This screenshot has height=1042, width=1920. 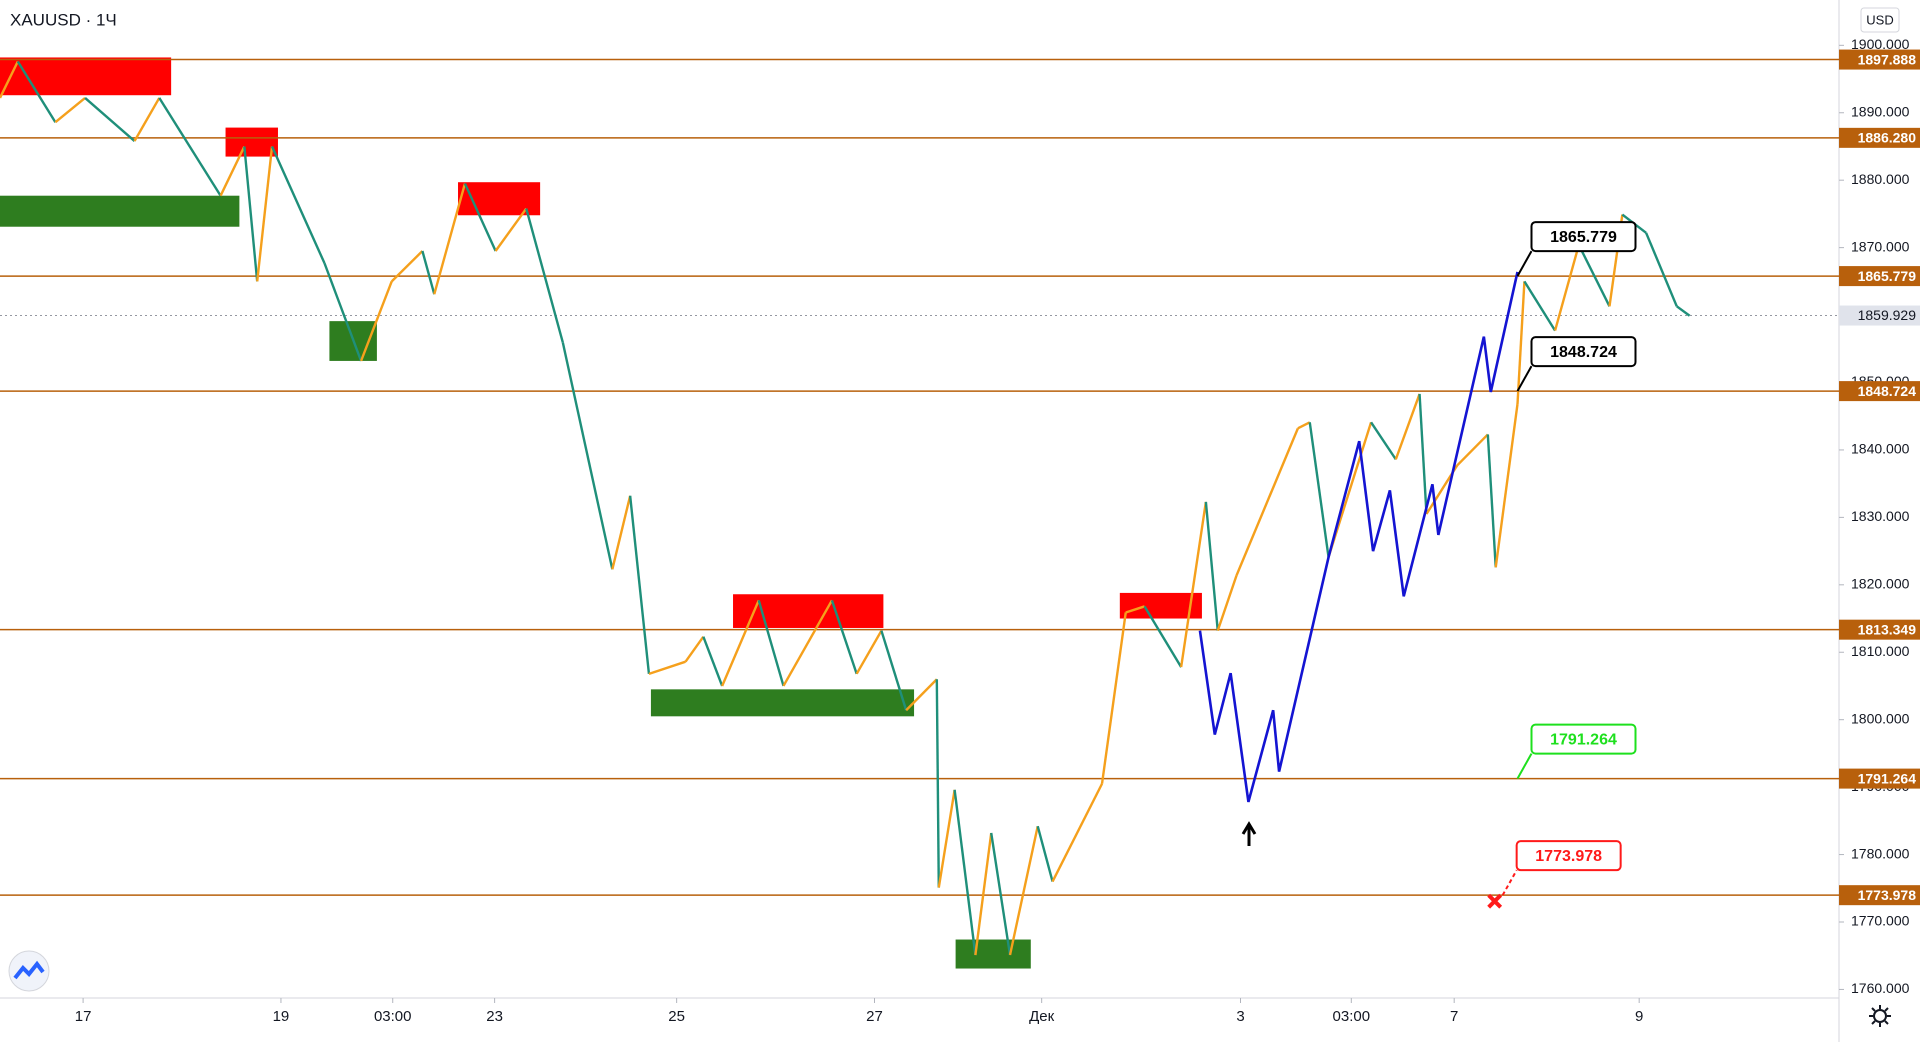 What do you see at coordinates (1880, 179) in the screenshot?
I see `y-tick-label: 1880.000` at bounding box center [1880, 179].